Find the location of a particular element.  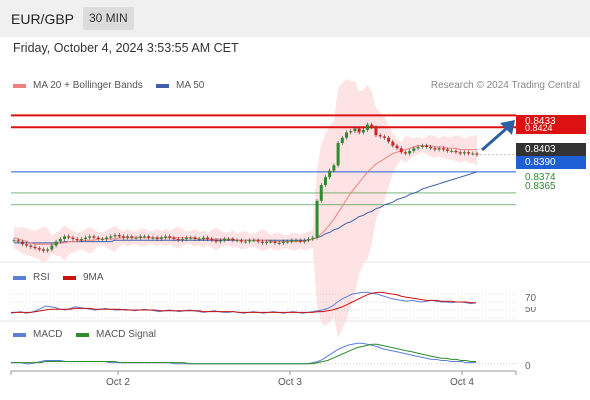

chart-datetime: Friday, October 4, 2024 3:53:55 AM CET is located at coordinates (126, 48).